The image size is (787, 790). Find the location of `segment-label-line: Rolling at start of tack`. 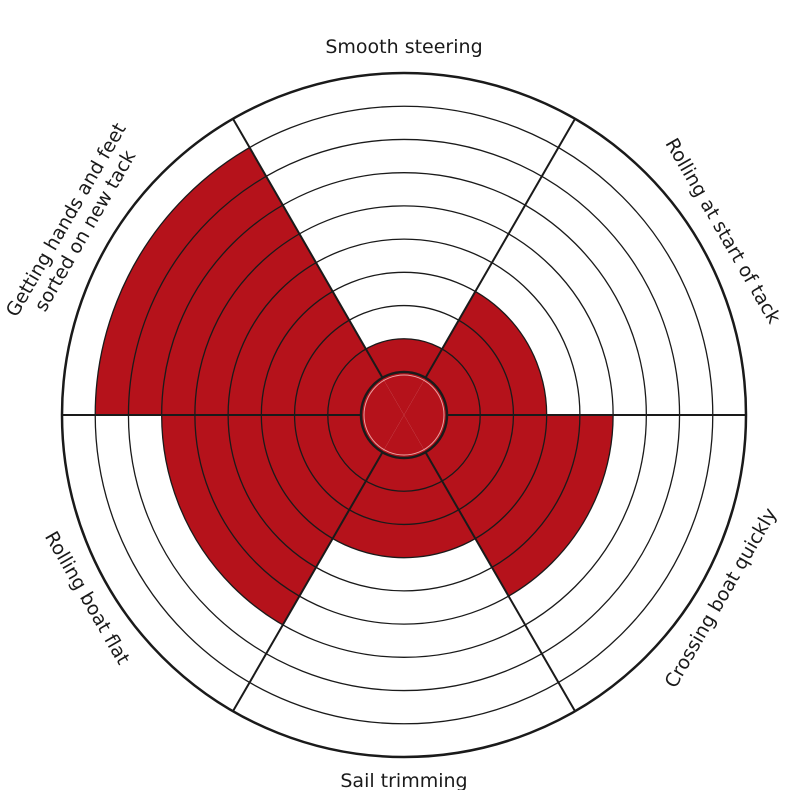

segment-label-line: Rolling at start of tack is located at coordinates (723, 230).